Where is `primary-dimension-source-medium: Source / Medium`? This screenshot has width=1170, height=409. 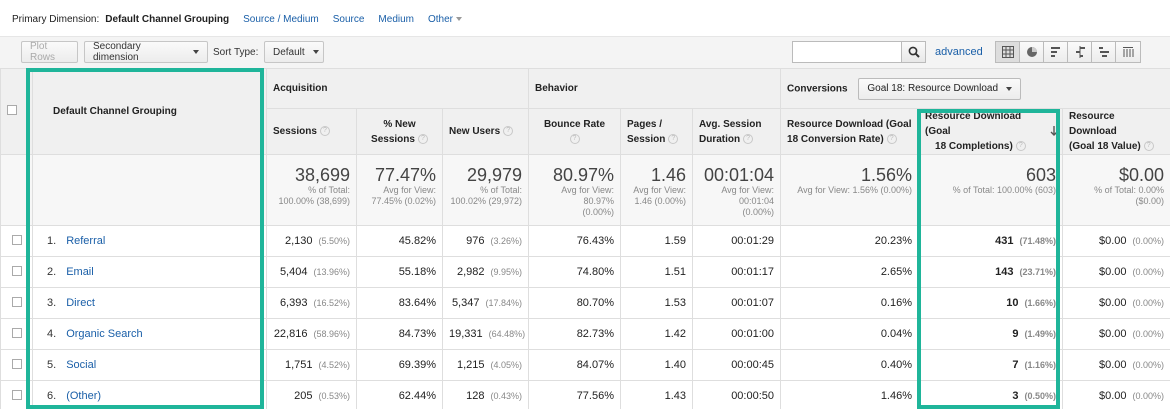 primary-dimension-source-medium: Source / Medium is located at coordinates (281, 19).